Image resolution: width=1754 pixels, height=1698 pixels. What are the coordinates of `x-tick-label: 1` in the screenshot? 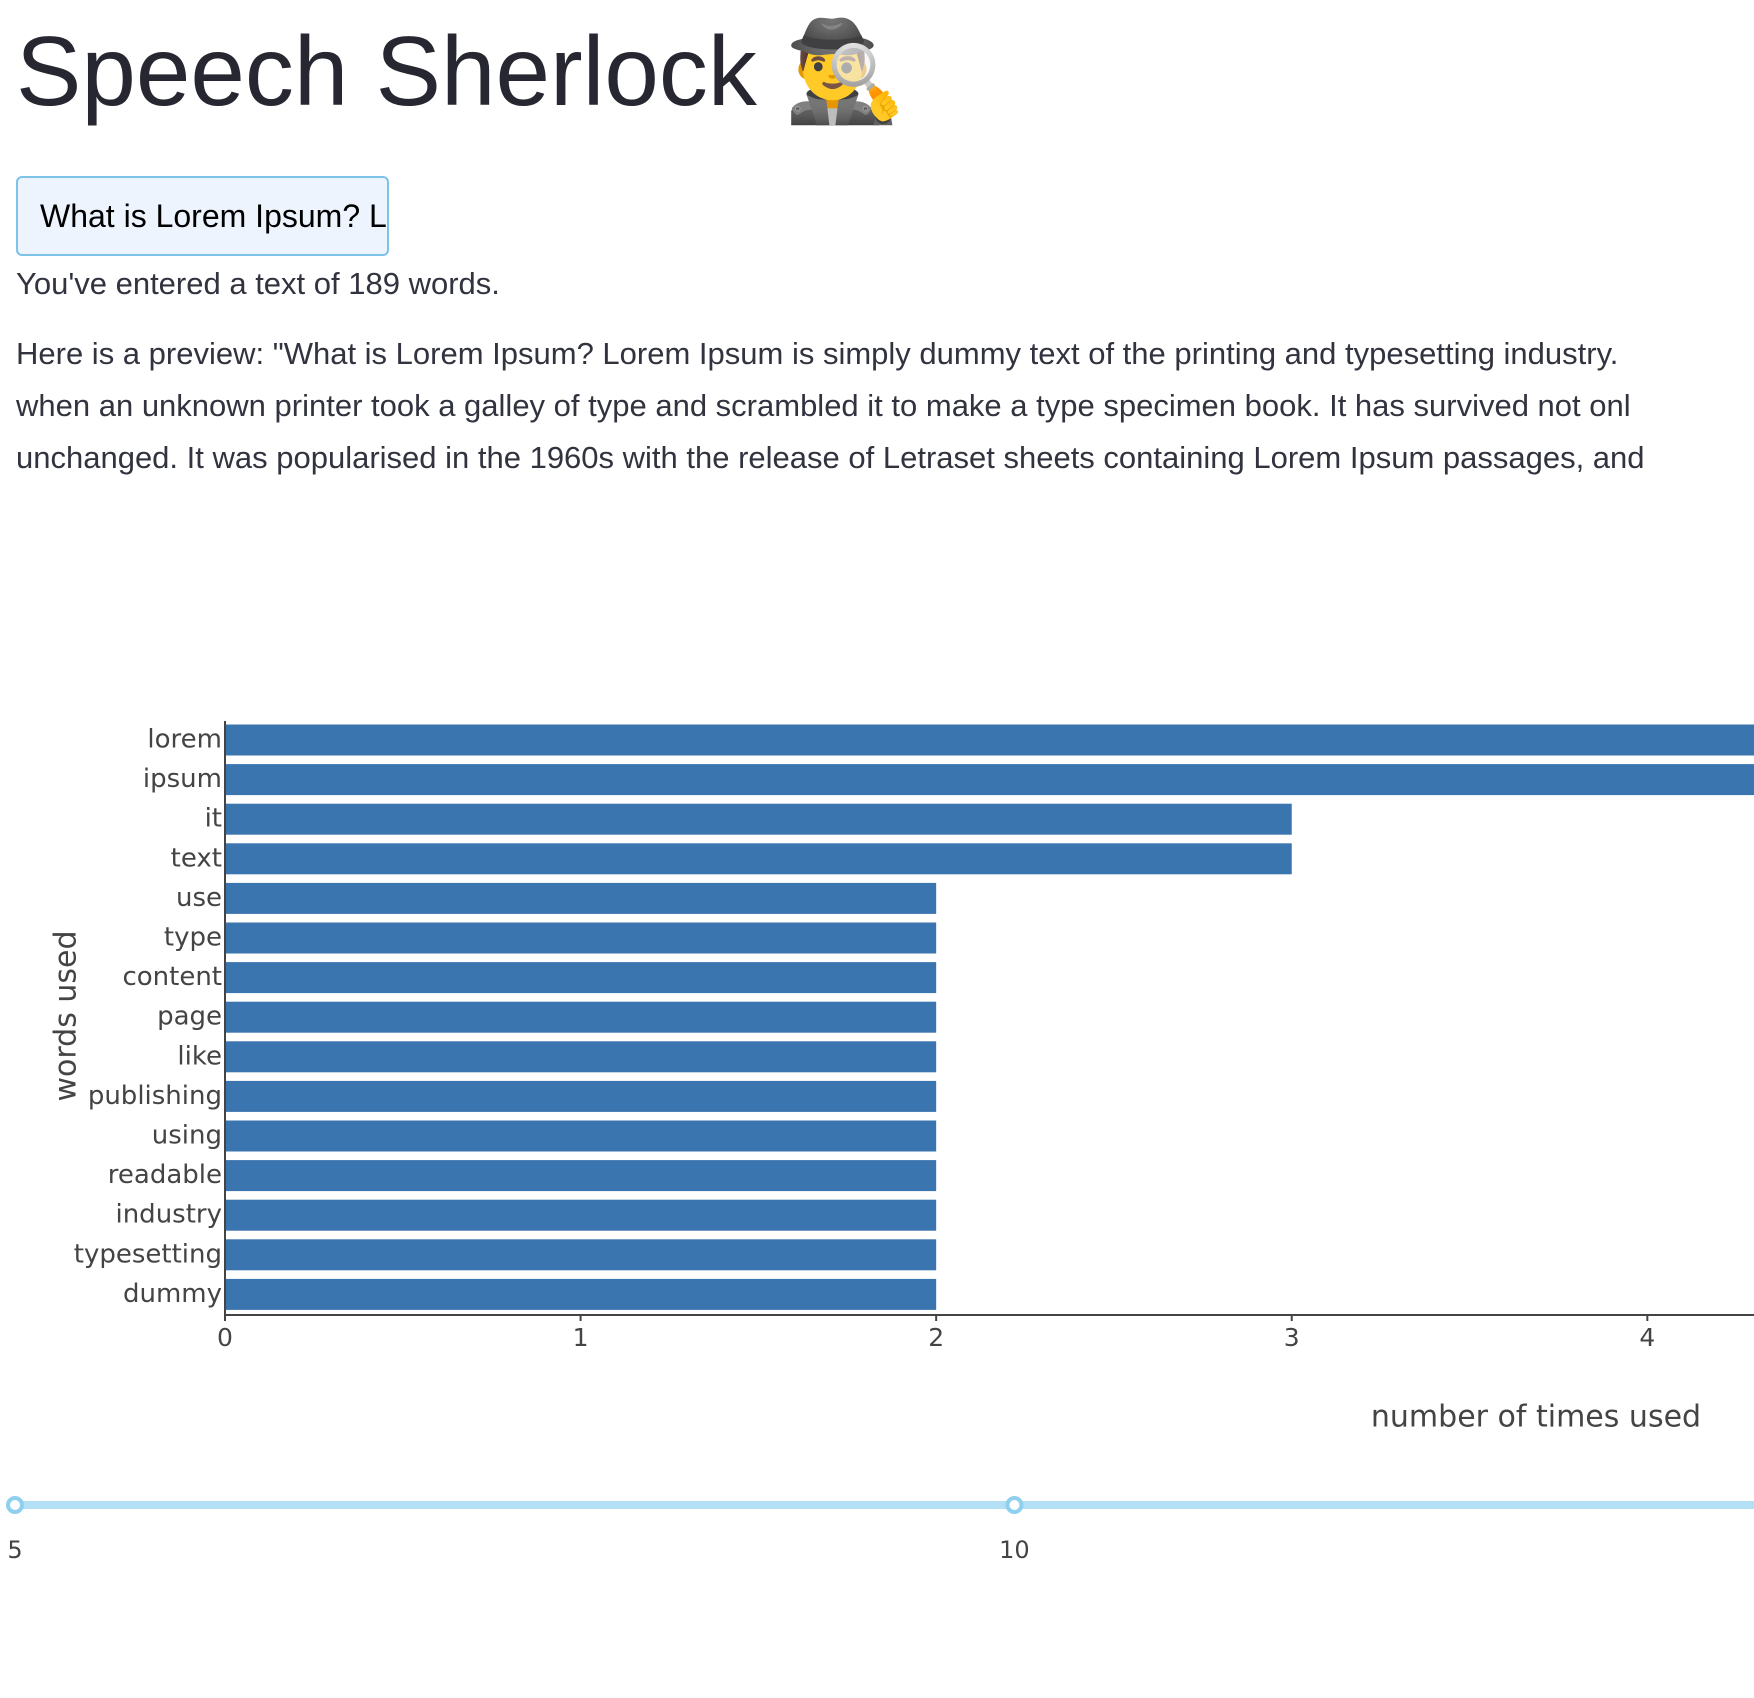 It's located at (581, 1337).